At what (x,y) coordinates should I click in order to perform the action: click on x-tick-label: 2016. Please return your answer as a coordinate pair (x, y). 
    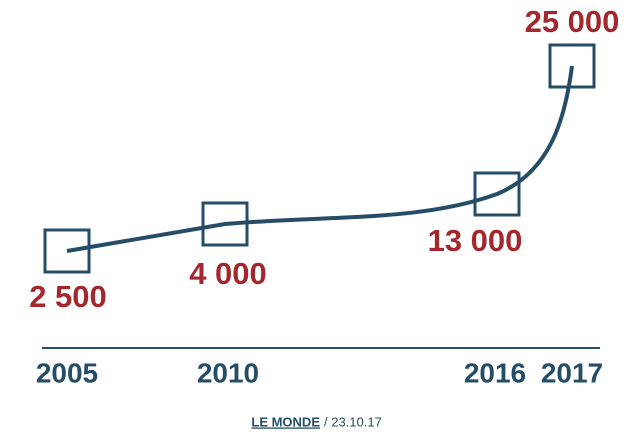
    Looking at the image, I should click on (495, 372).